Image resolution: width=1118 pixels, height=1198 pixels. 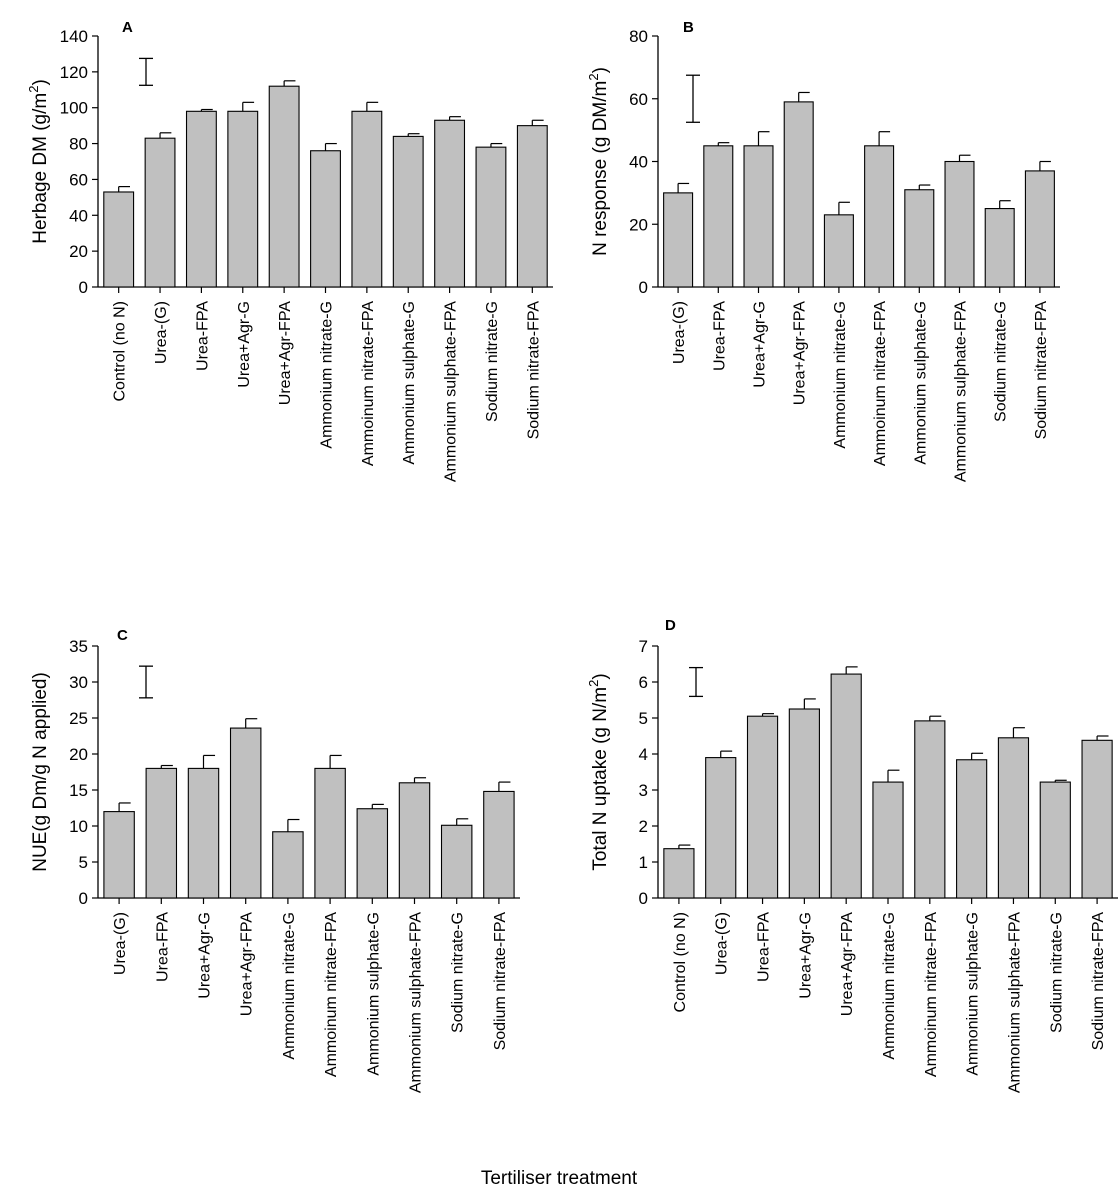 I want to click on y-axis-title-main: Herbage DM (g/m, so click(x=40, y=168).